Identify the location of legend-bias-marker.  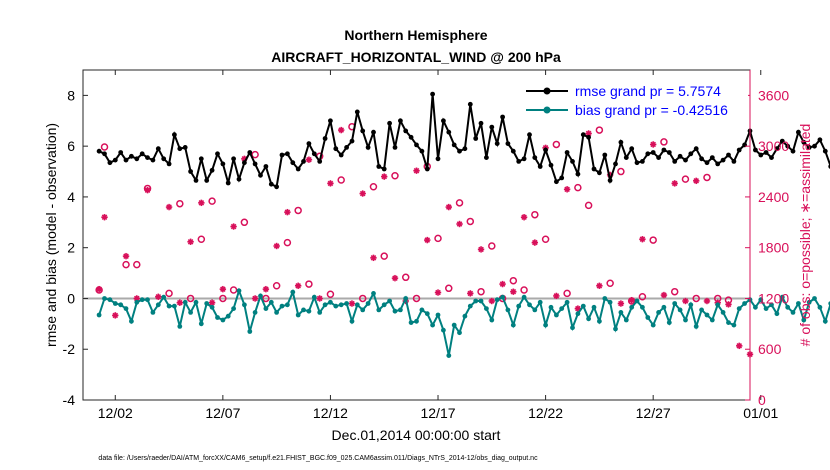
(547, 110).